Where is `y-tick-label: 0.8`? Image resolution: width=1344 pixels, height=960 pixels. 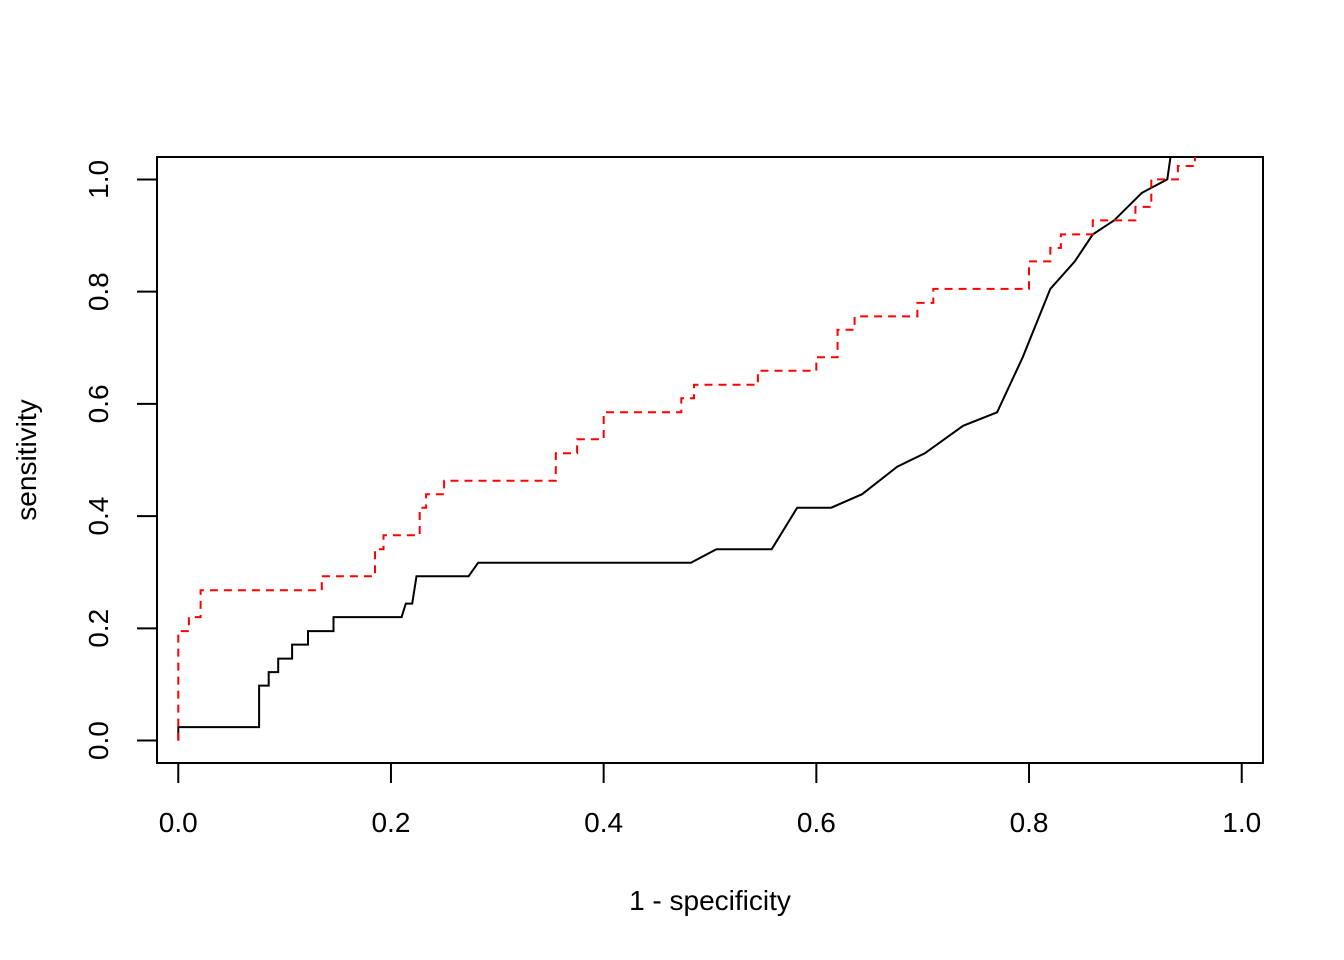 y-tick-label: 0.8 is located at coordinates (98, 291).